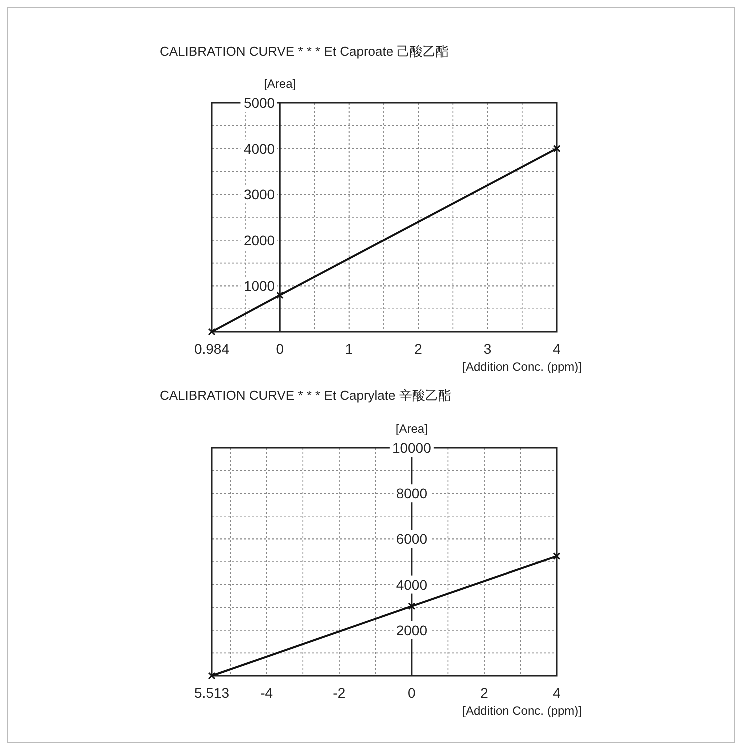 This screenshot has height=751, width=743. What do you see at coordinates (267, 693) in the screenshot?
I see `x-tick-label: -4` at bounding box center [267, 693].